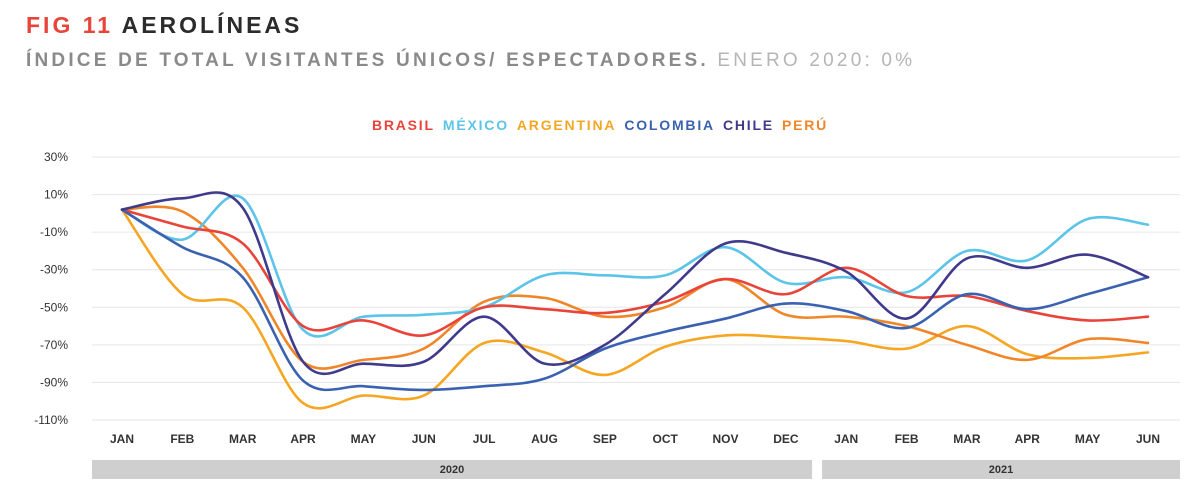  Describe the element at coordinates (51, 420) in the screenshot. I see `y-tick-label: -110%` at that location.